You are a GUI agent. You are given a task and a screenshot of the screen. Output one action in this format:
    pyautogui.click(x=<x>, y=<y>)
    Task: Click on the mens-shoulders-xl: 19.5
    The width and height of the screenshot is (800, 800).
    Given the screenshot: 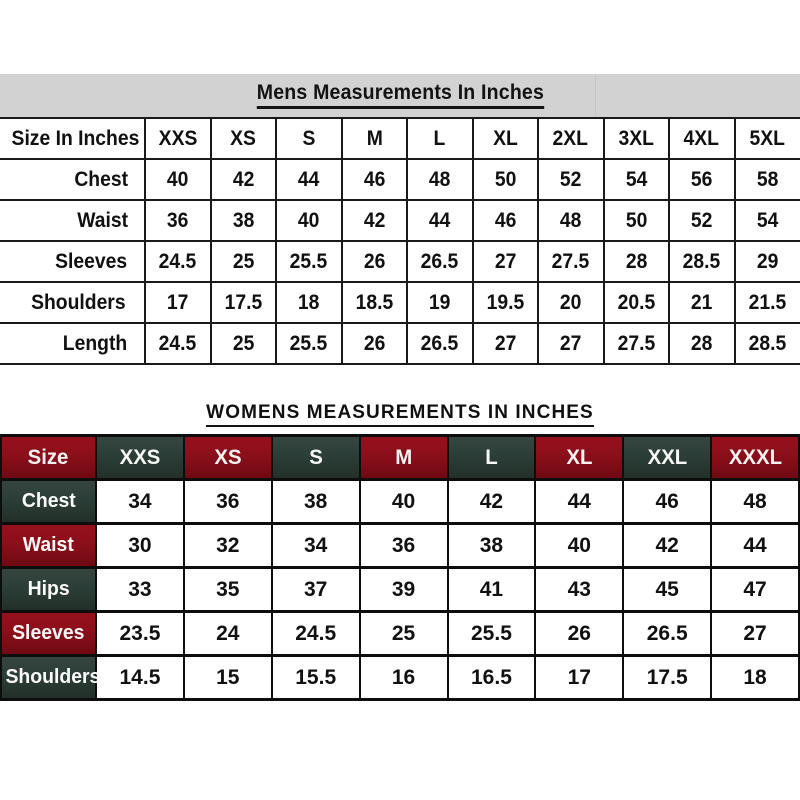 What is the action you would take?
    pyautogui.click(x=505, y=302)
    